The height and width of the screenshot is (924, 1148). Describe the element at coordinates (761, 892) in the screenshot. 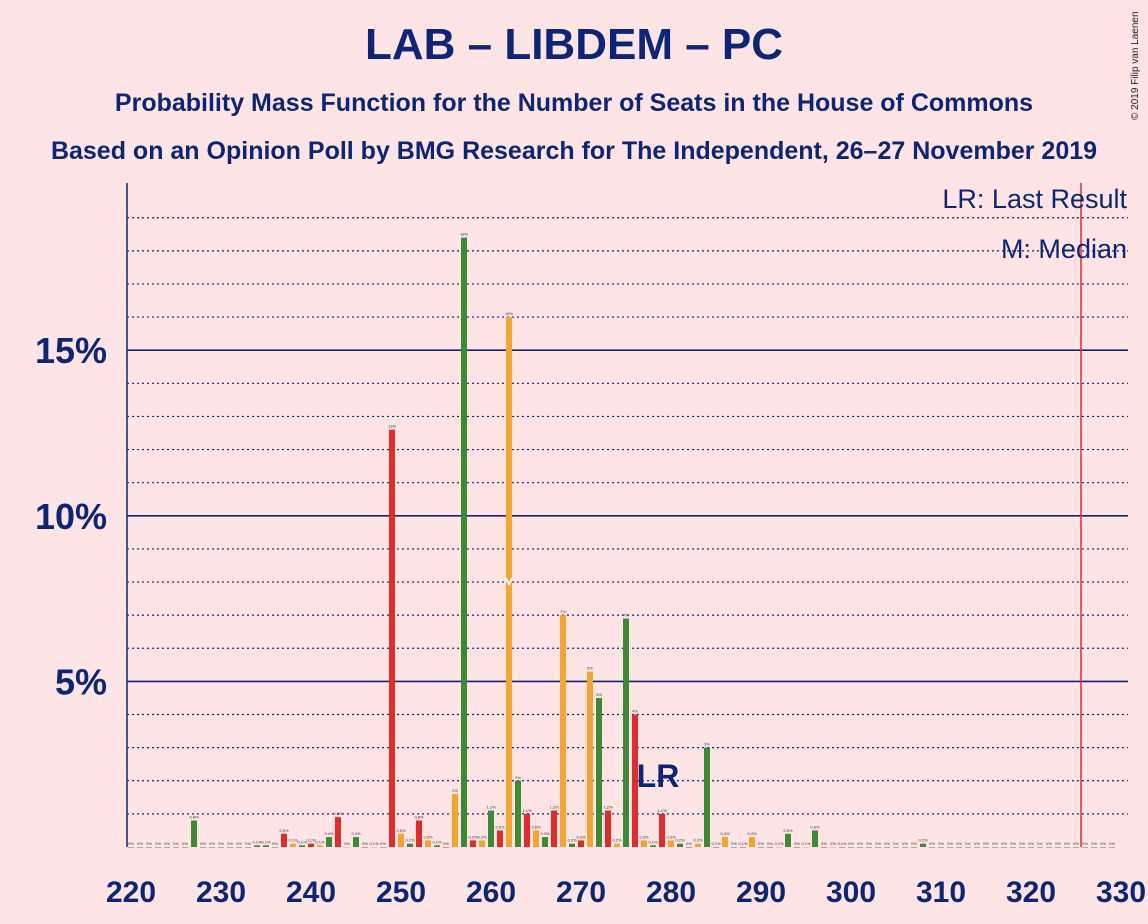

I see `x-tick-label: 290` at that location.